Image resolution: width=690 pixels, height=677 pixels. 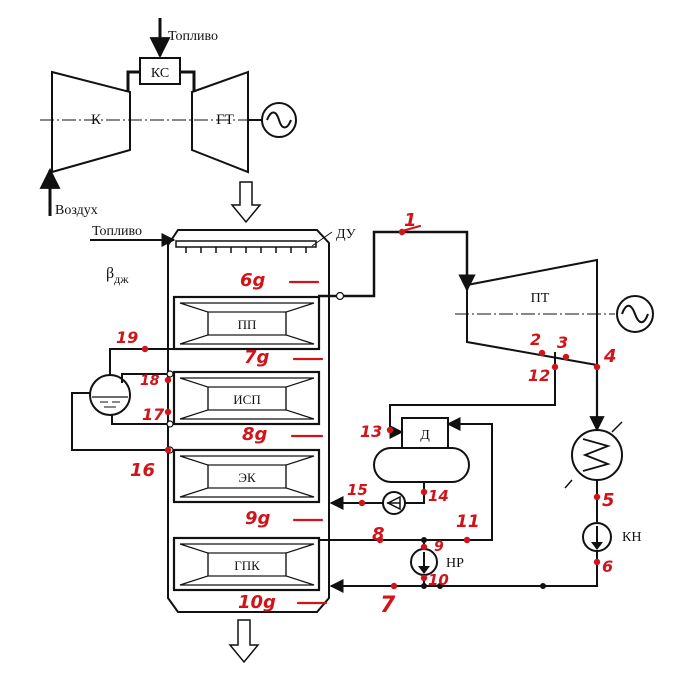 I want to click on point-2-label: 2, so click(x=535, y=339).